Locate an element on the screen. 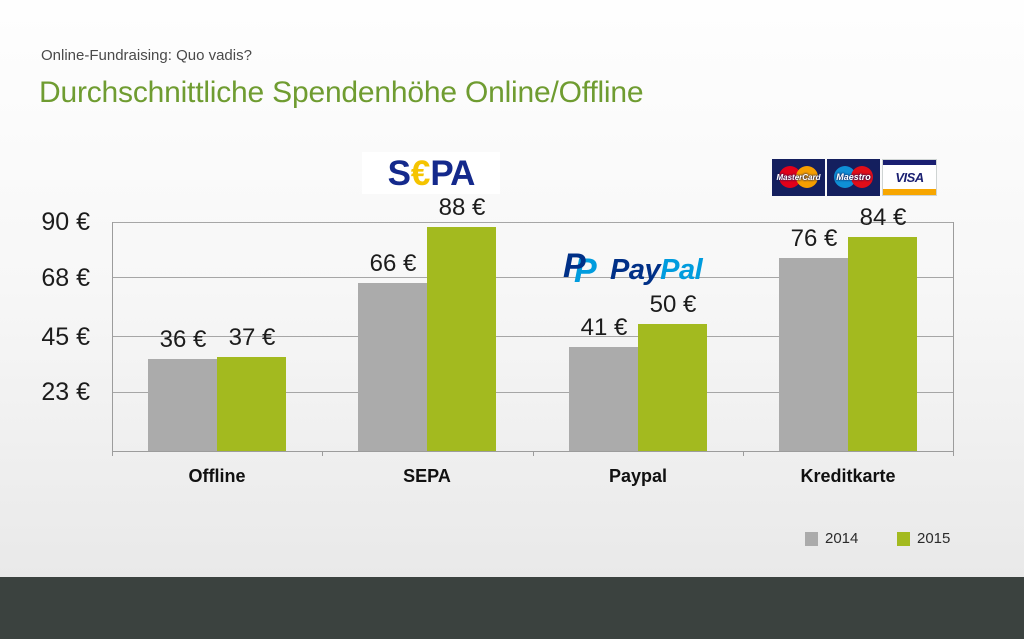 The height and width of the screenshot is (639, 1024). legend-label-2014: 2014 is located at coordinates (842, 538).